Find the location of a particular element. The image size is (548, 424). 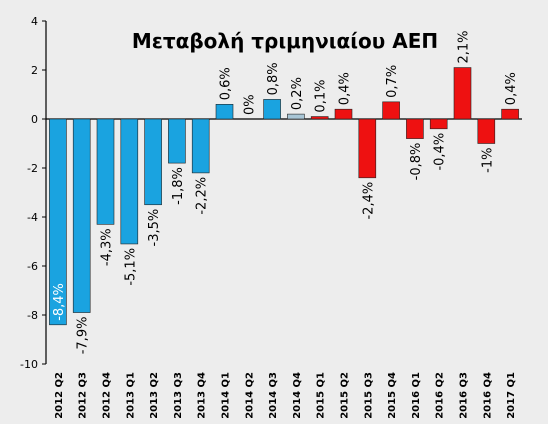

x-tick-label: 2015 Q2 is located at coordinates (345, 395).